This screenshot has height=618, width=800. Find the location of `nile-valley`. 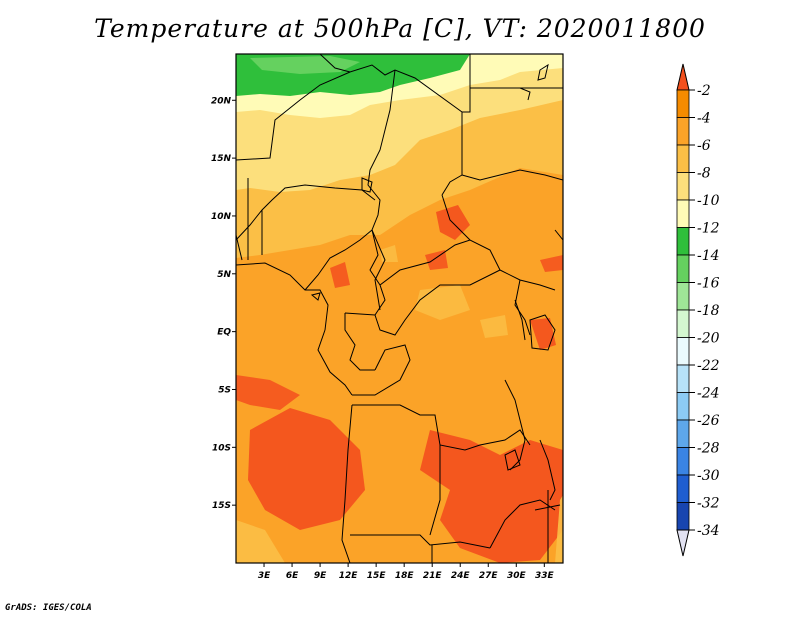

nile-valley is located at coordinates (525, 94).